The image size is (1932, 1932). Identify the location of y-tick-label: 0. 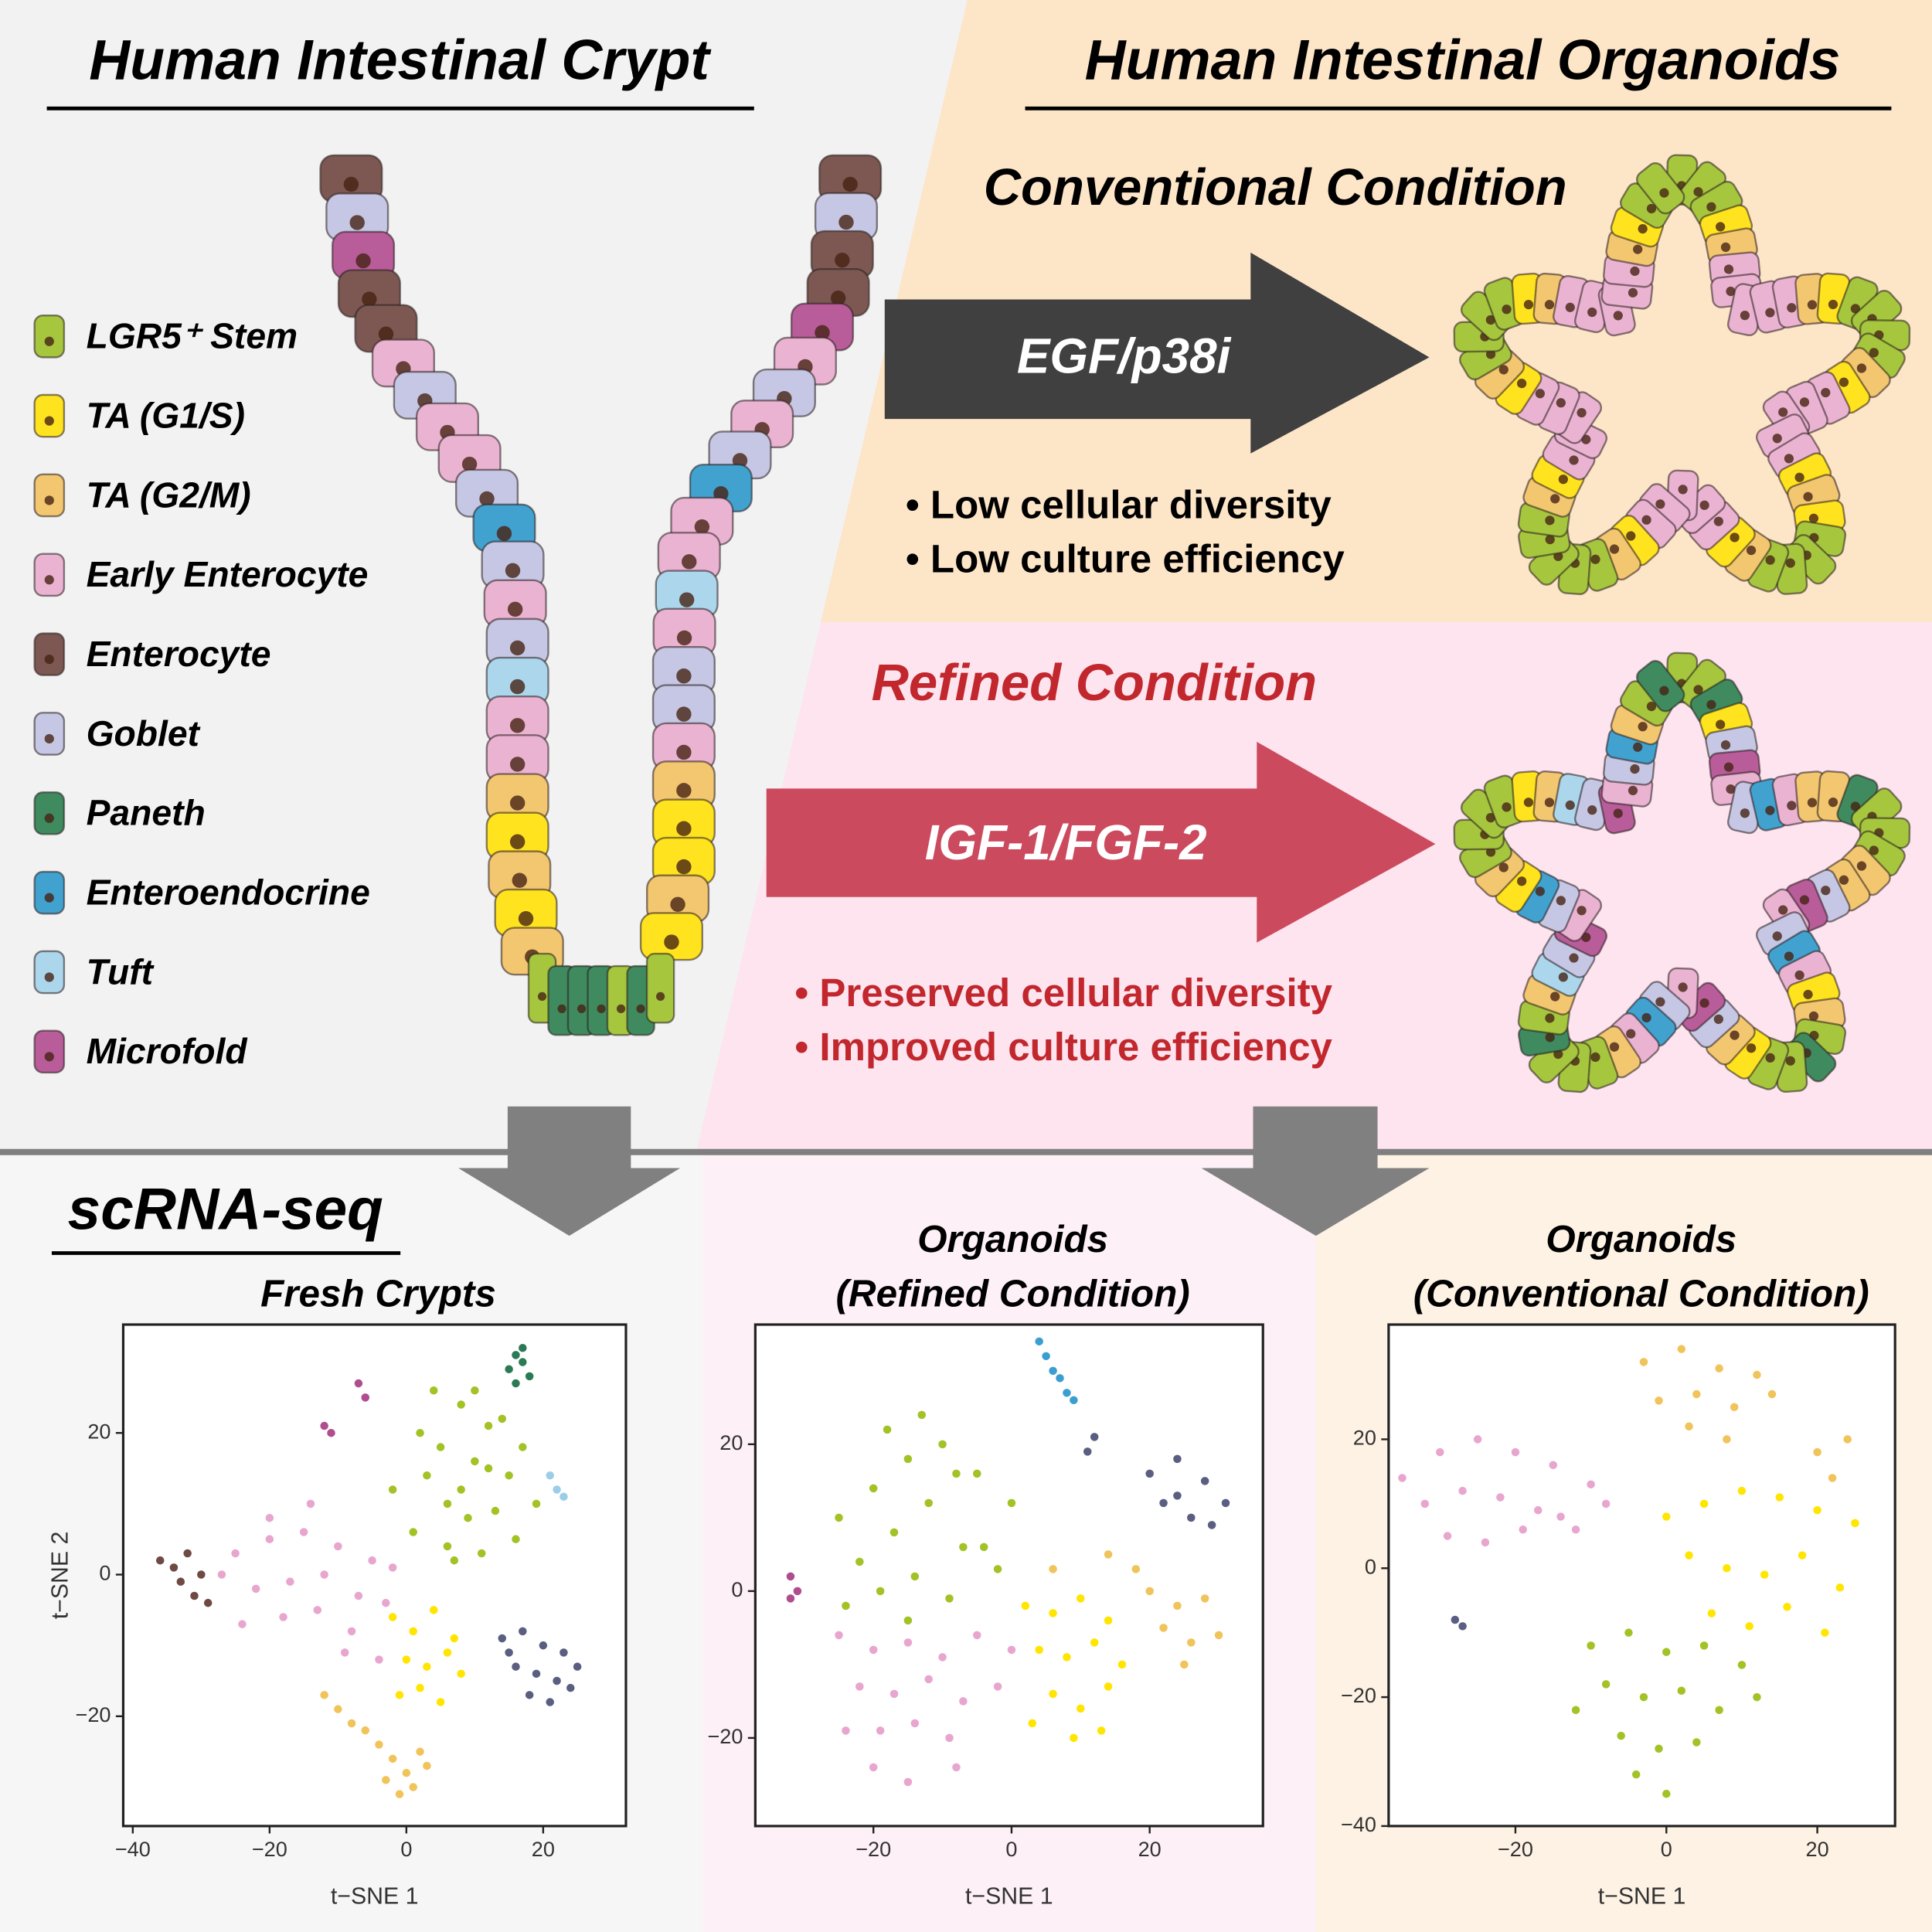
(105, 1573).